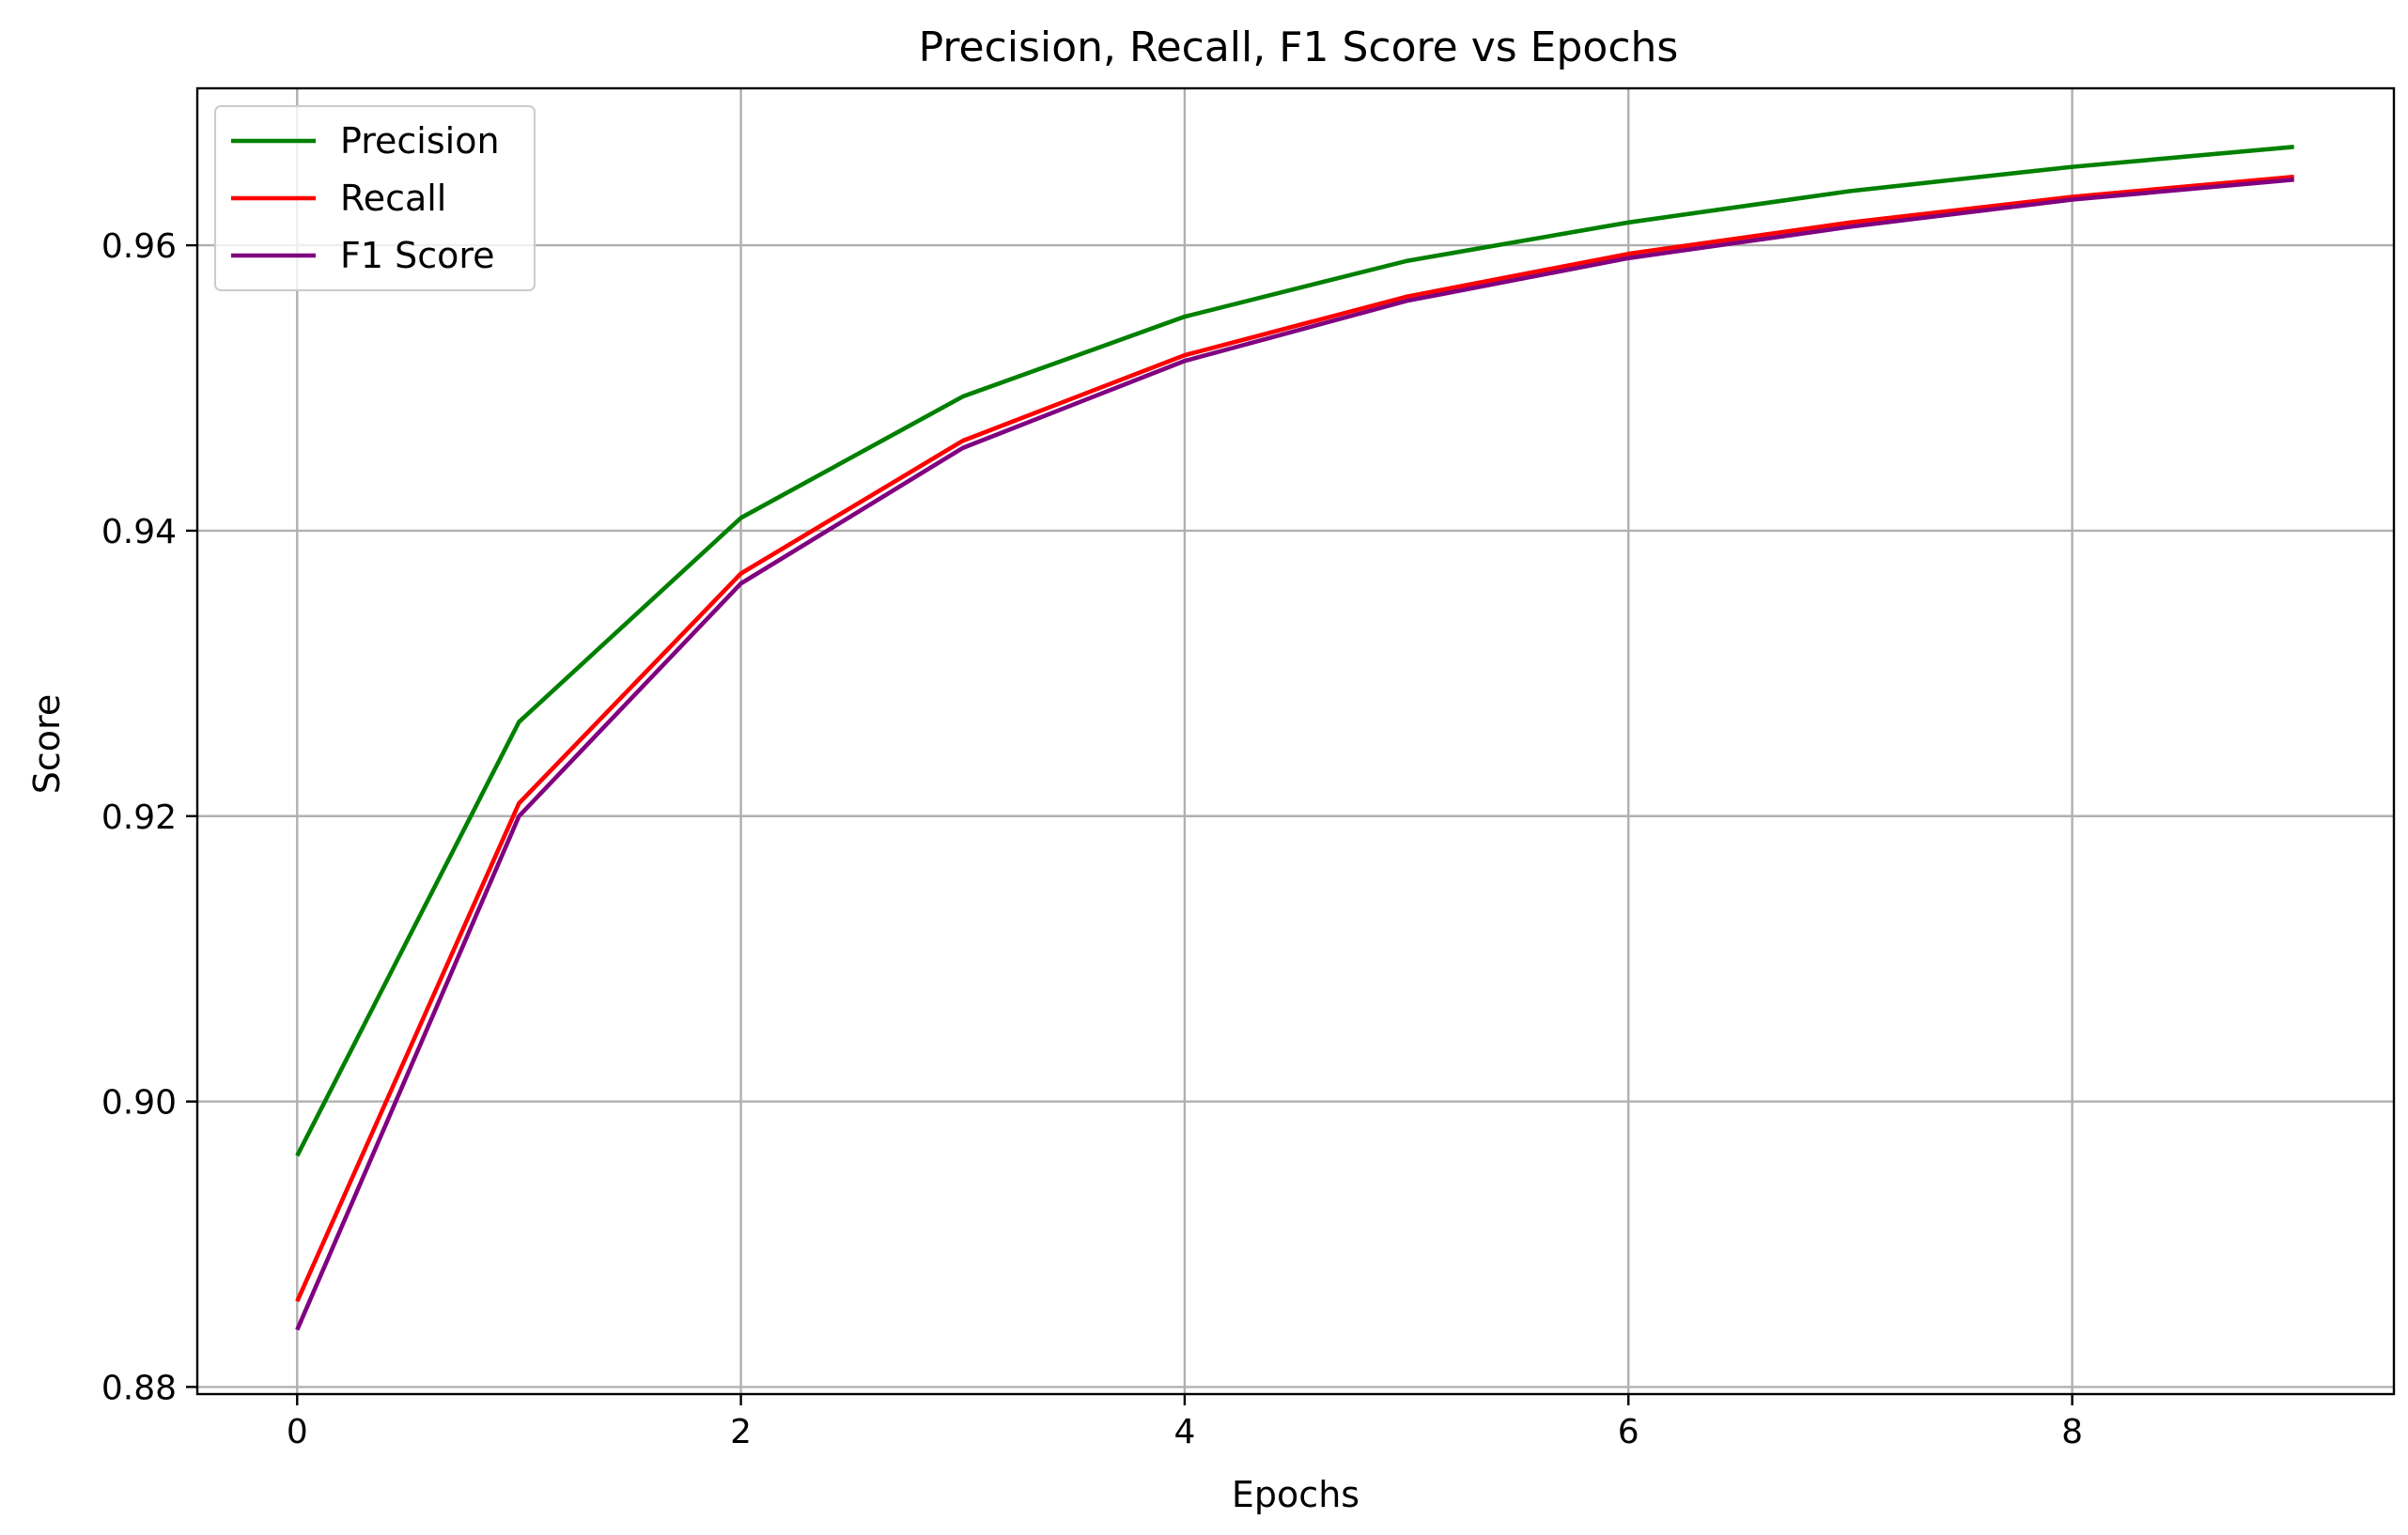 The width and height of the screenshot is (2408, 1535). Describe the element at coordinates (139, 1388) in the screenshot. I see `y-tick-label: 0.88` at that location.